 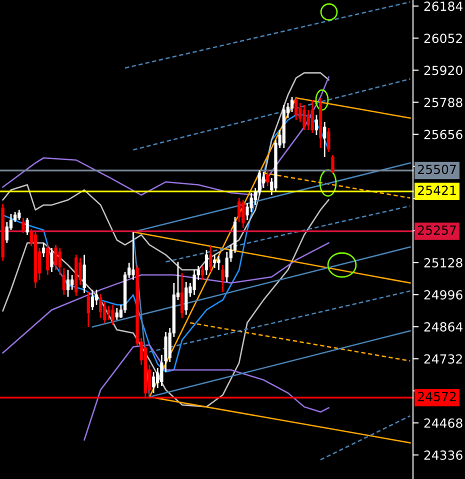 What do you see at coordinates (443, 263) in the screenshot?
I see `y-tick-label: 25128` at bounding box center [443, 263].